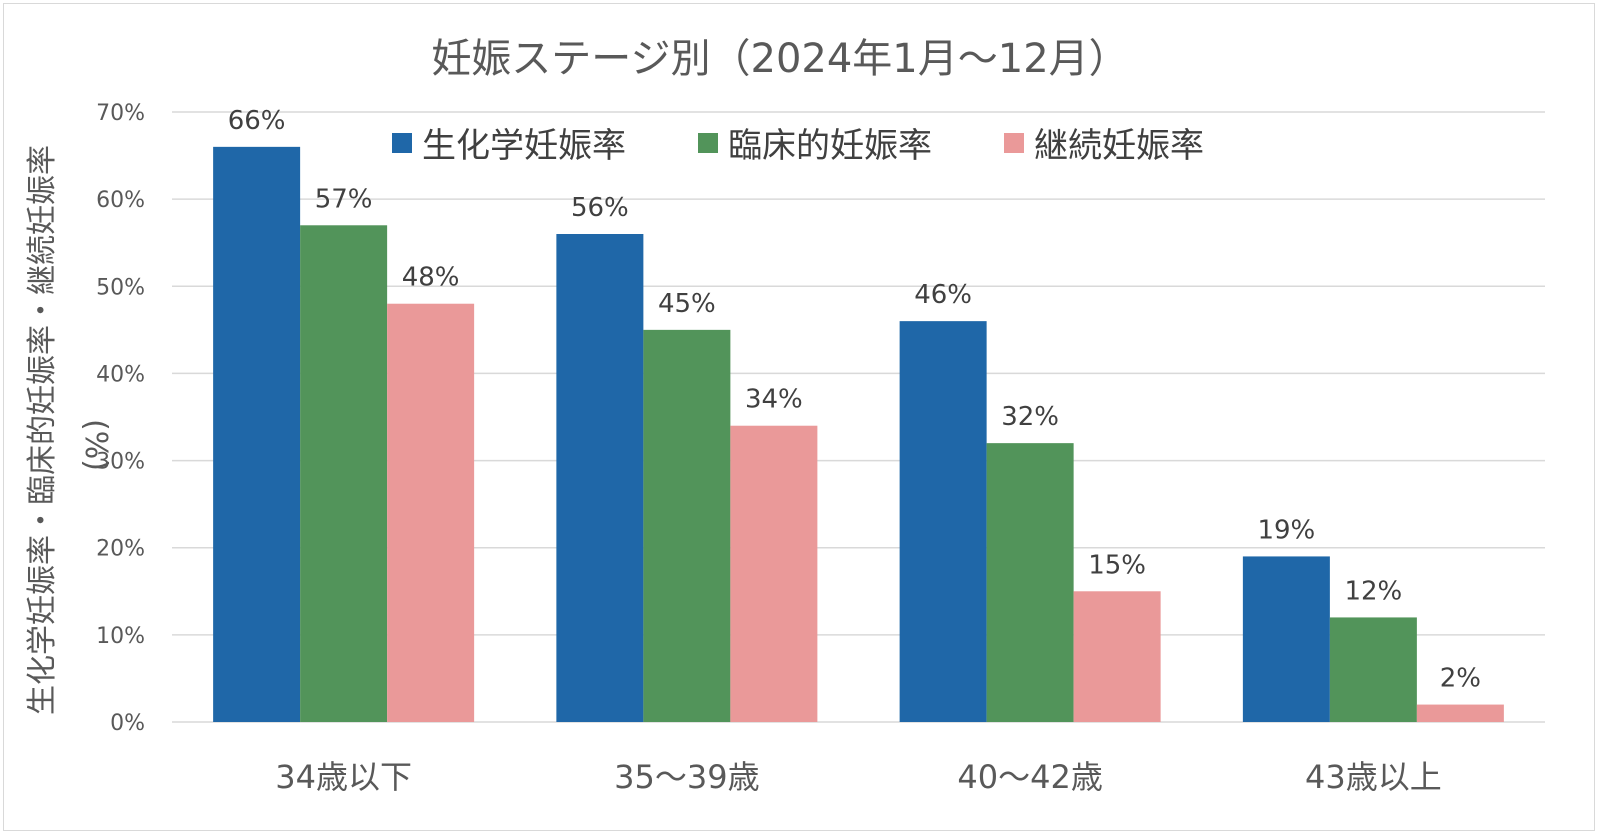 Image resolution: width=1600 pixels, height=836 pixels. Describe the element at coordinates (1373, 591) in the screenshot. I see `data-label: 12%` at that location.